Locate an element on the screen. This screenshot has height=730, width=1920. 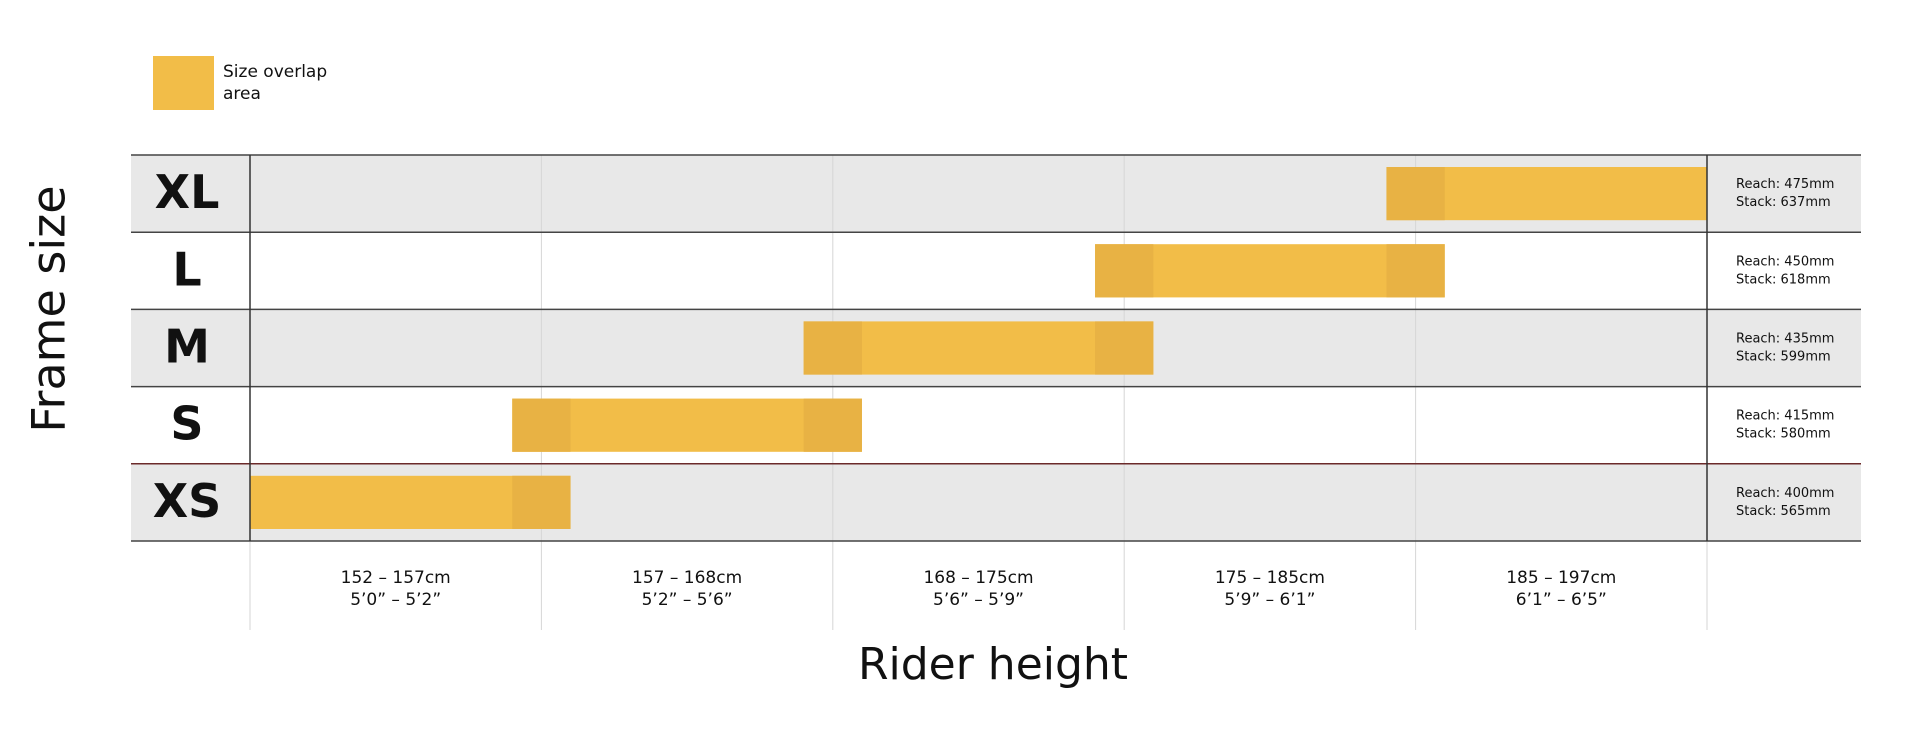
height-cm: 185 – 197cm is located at coordinates (1561, 578).